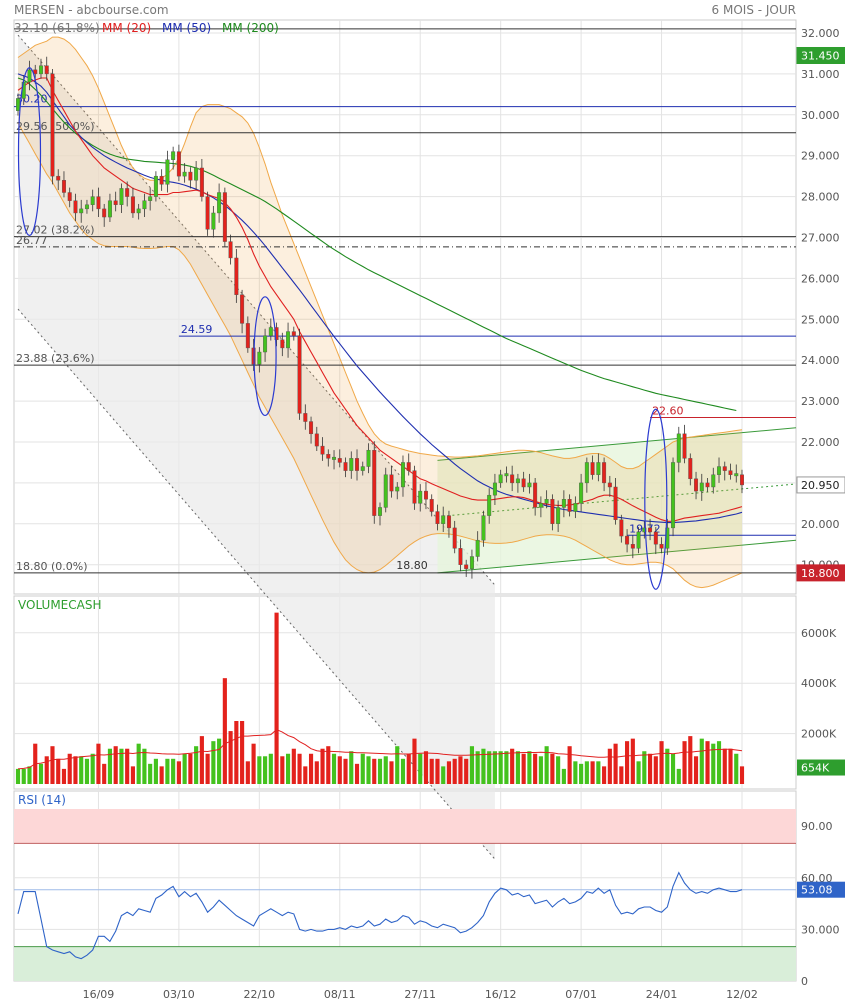 Image resolution: width=845 pixels, height=1004 pixels. Describe the element at coordinates (340, 994) in the screenshot. I see `date-axis-tick: 08/11` at that location.